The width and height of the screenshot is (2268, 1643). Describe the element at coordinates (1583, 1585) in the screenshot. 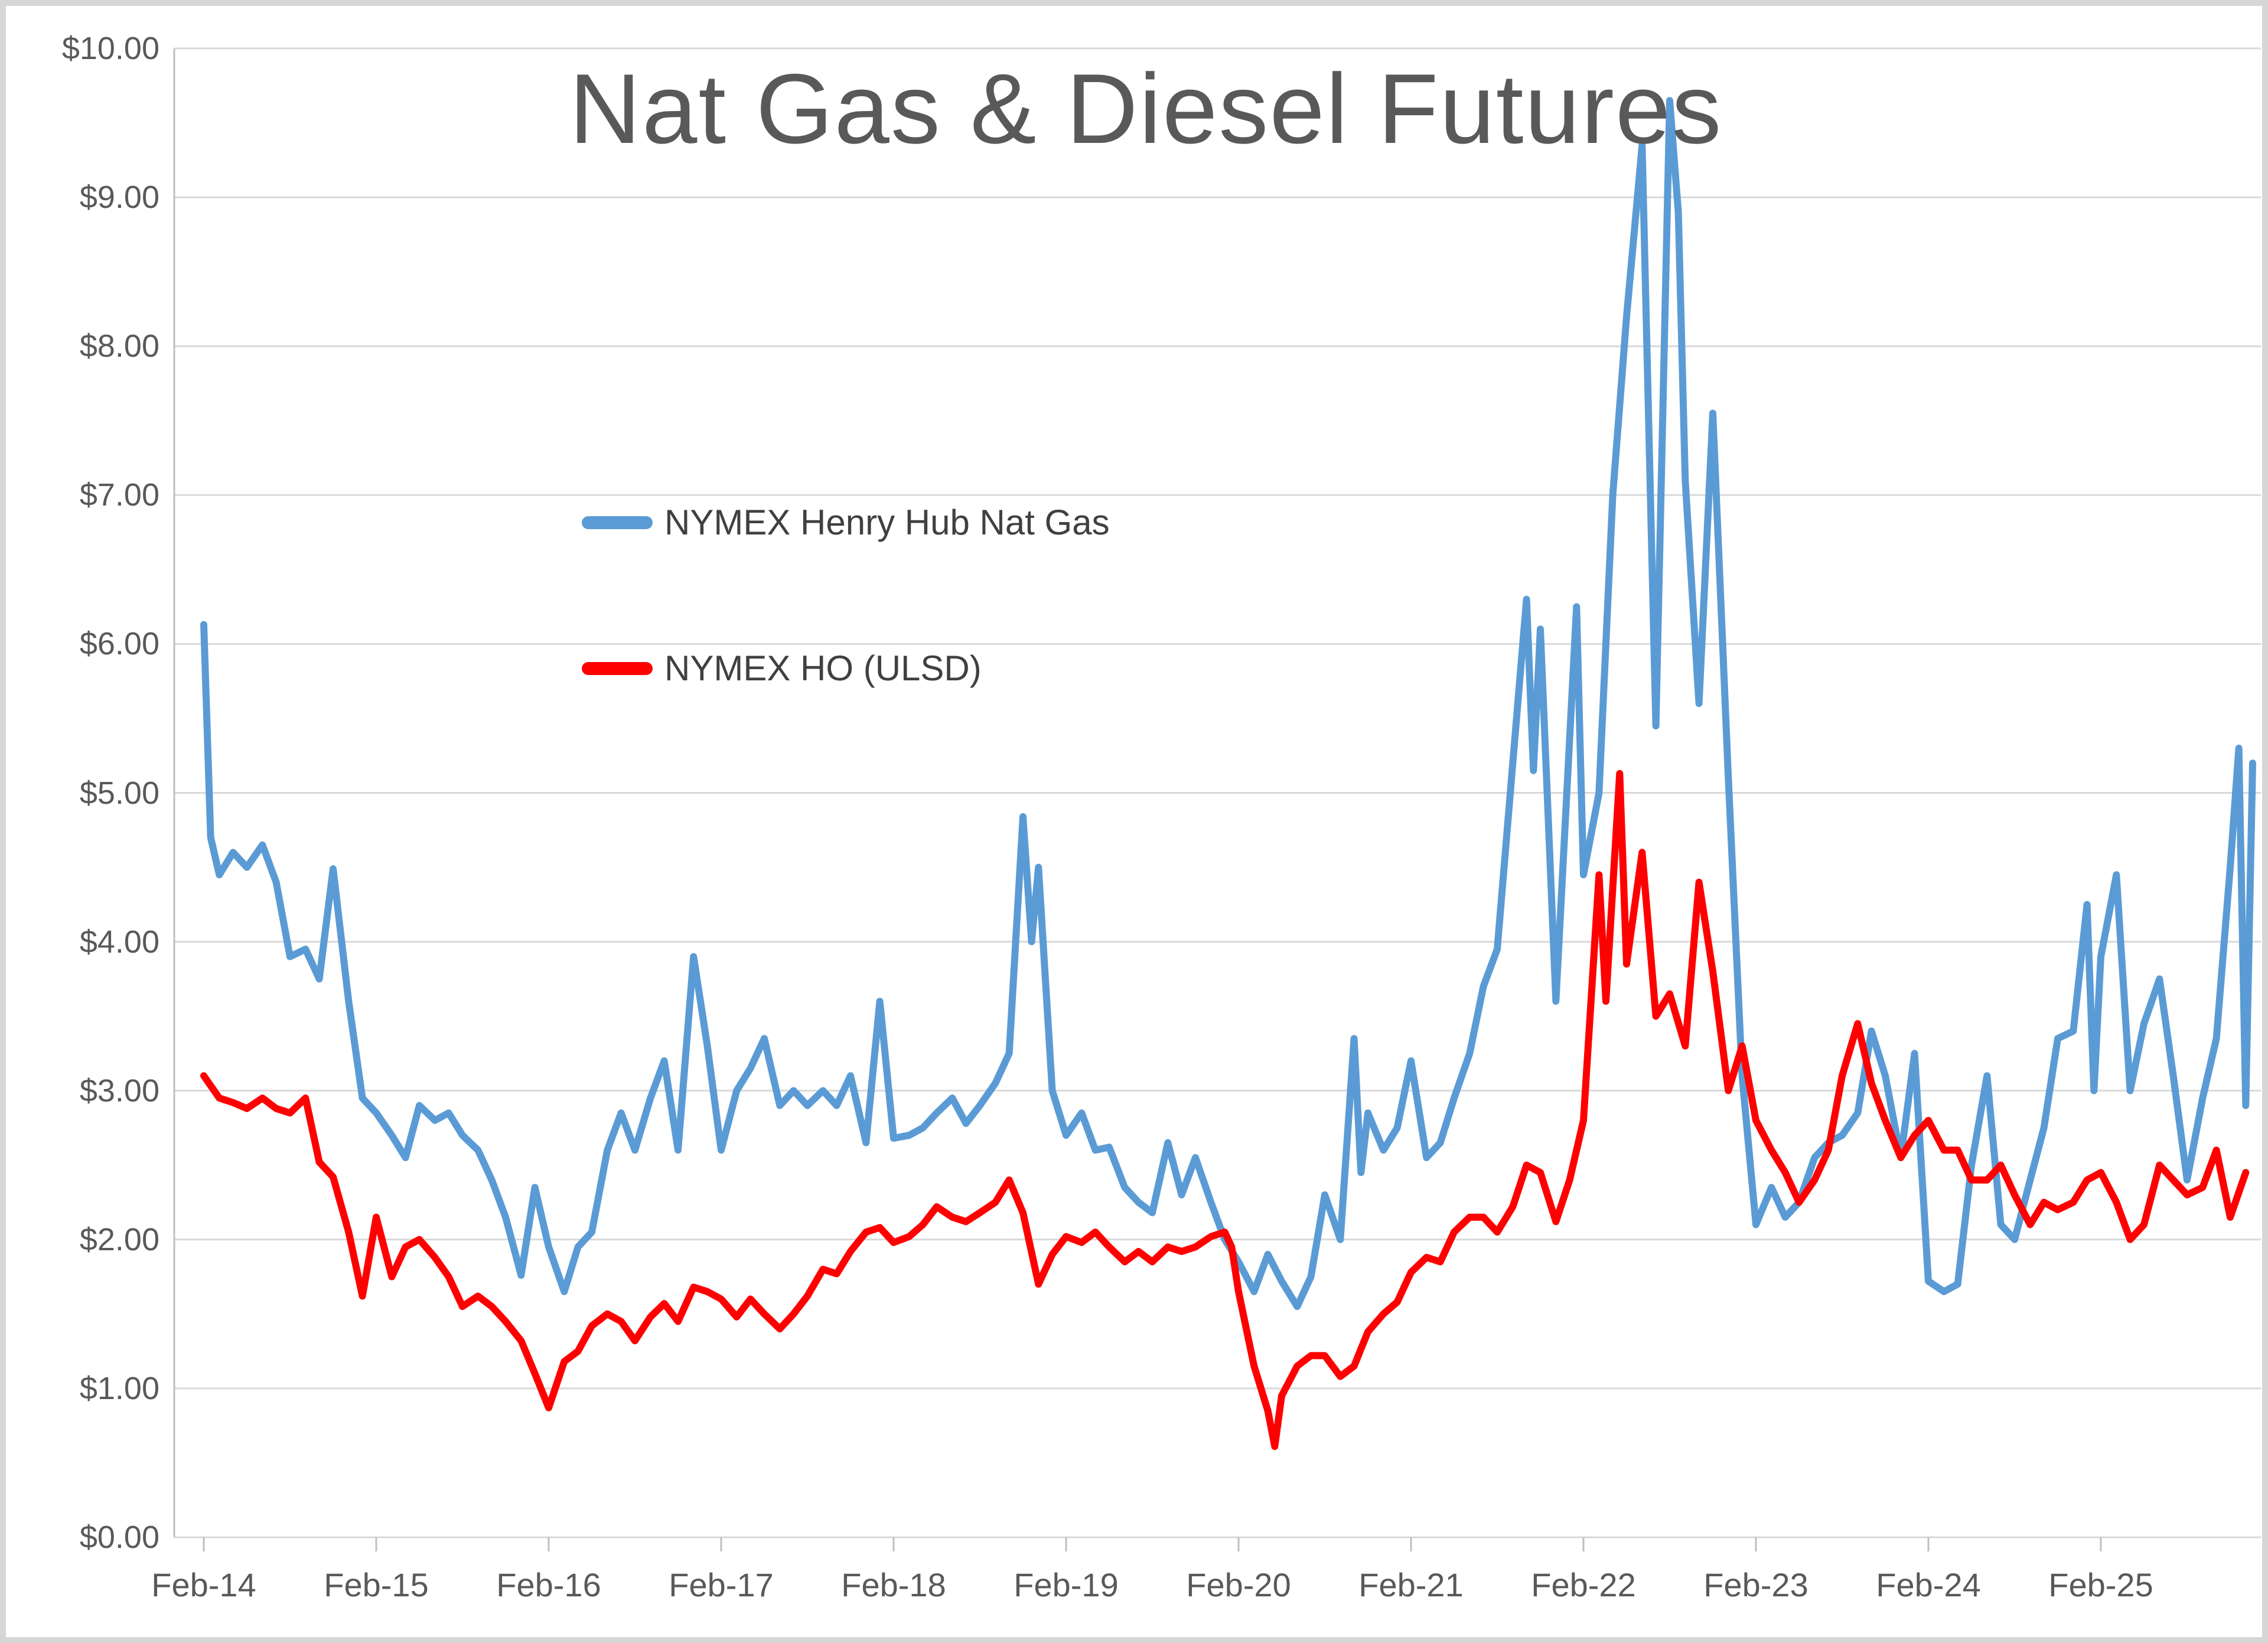

I see `x-tick-label-Feb-22: Feb-22` at that location.